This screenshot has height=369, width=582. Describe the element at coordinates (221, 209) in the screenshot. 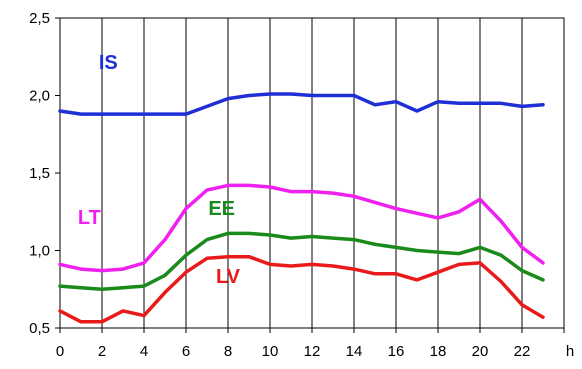

I see `series-label-ee: EE` at that location.